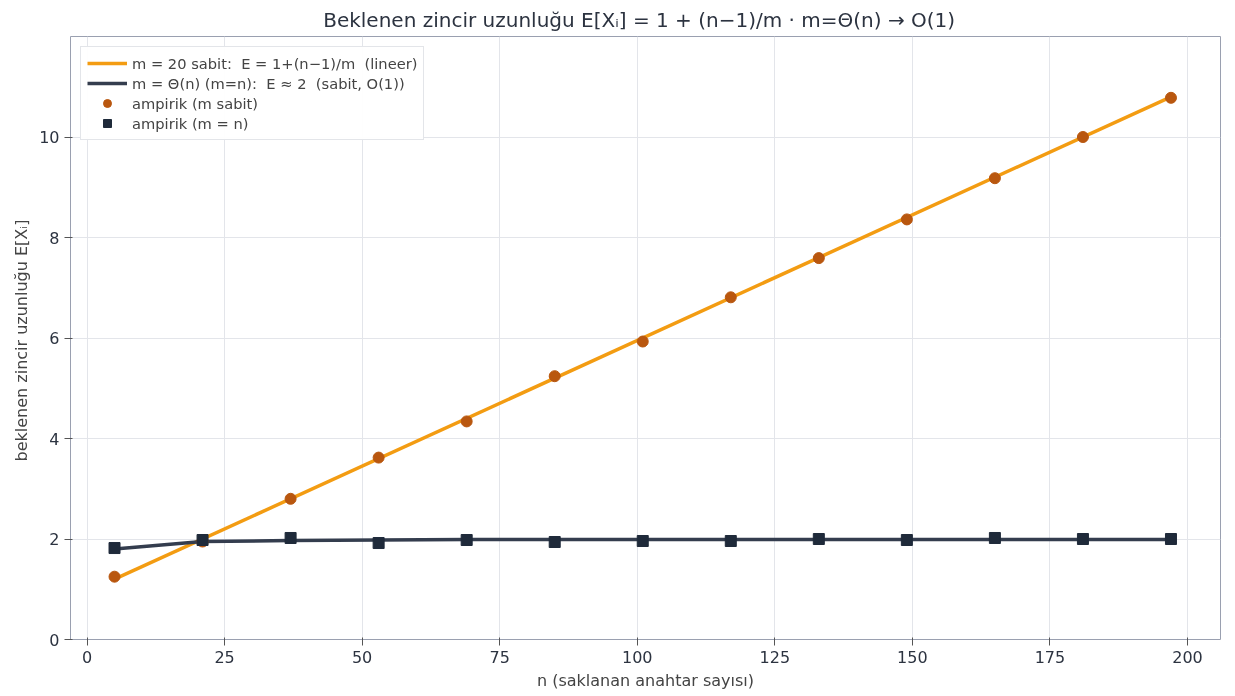  What do you see at coordinates (87, 657) in the screenshot?
I see `x-tick-label: 0` at bounding box center [87, 657].